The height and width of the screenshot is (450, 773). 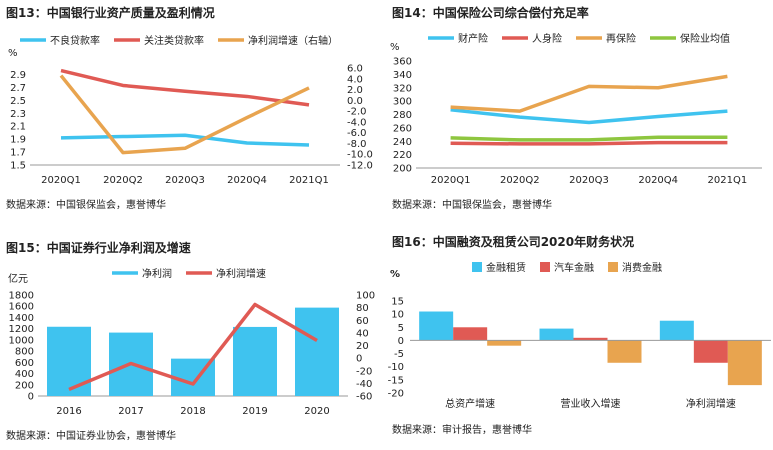 I want to click on y2-tick-label: 40, so click(x=362, y=333).